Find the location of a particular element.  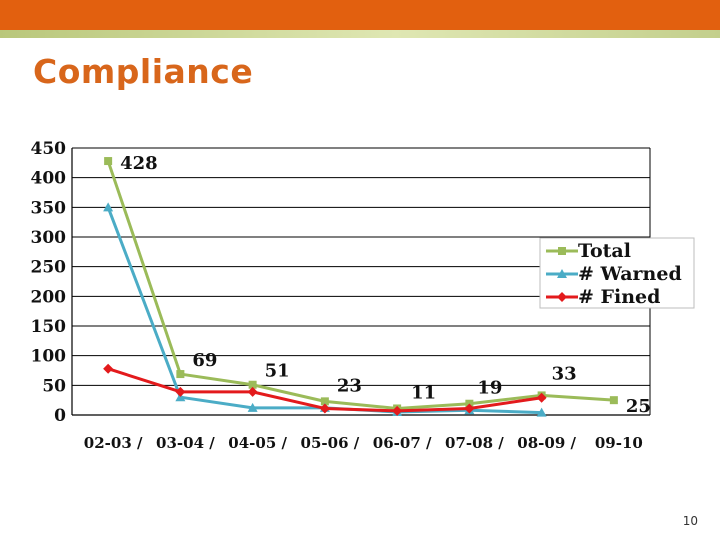

page-number: 10 is located at coordinates (690, 521).